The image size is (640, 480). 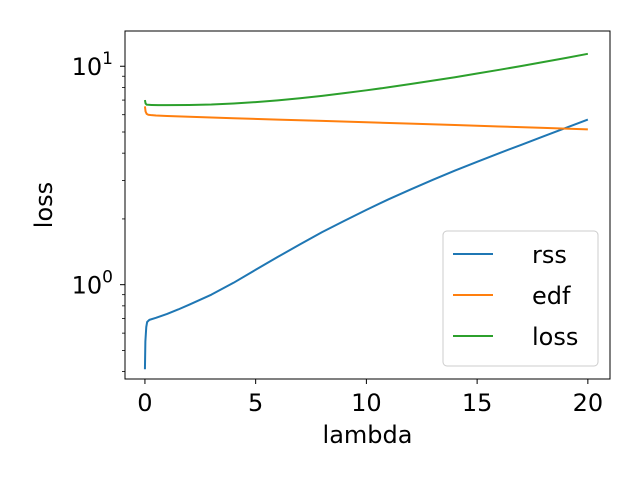 I want to click on legend-box, so click(x=520, y=298).